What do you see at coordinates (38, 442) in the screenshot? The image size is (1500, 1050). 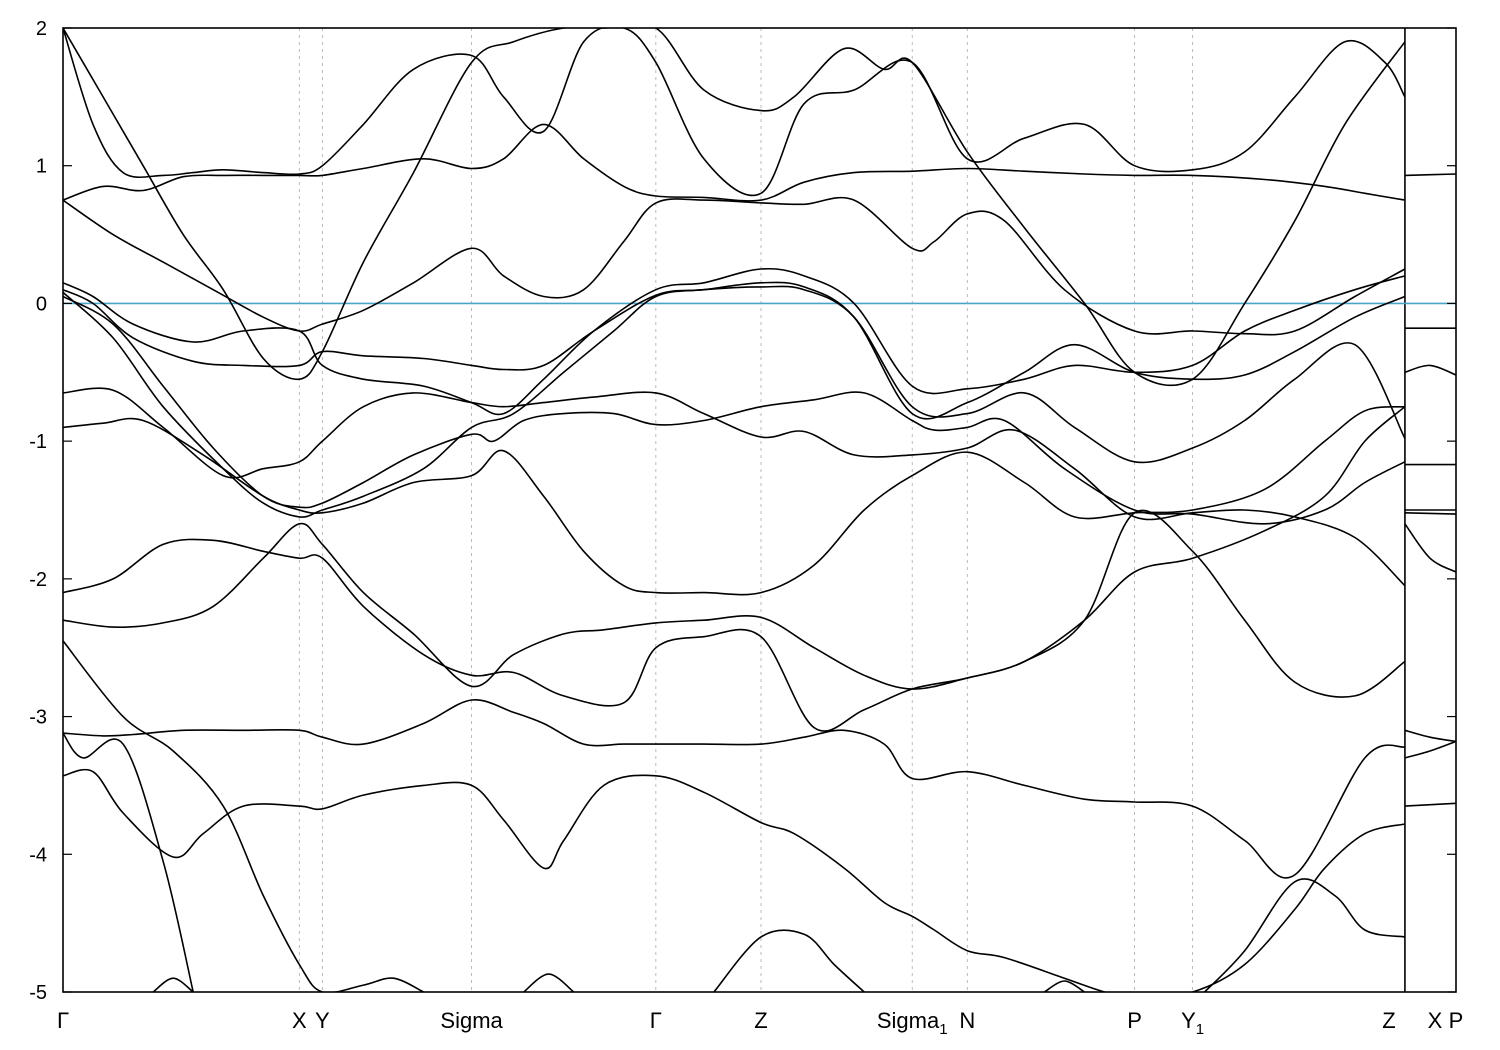 I see `y-tick-label: -1` at bounding box center [38, 442].